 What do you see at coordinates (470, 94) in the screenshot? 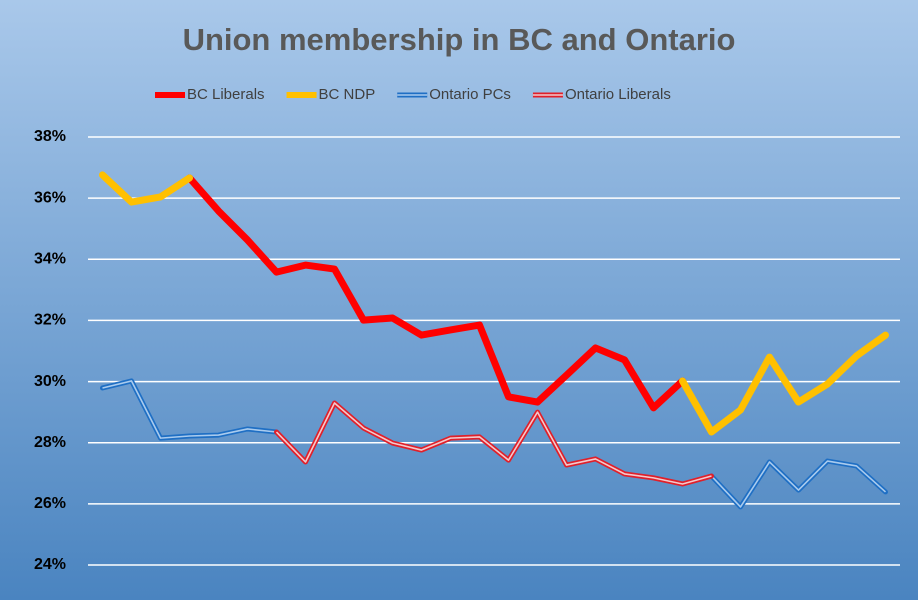
I see `legend-label: Ontario PCs` at bounding box center [470, 94].